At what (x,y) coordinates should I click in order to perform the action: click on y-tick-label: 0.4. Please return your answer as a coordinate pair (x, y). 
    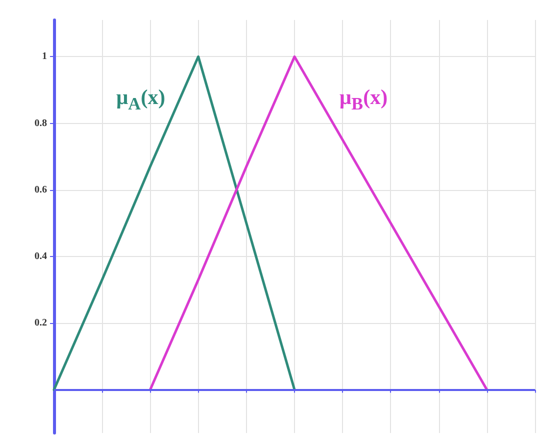
    Looking at the image, I should click on (40, 256).